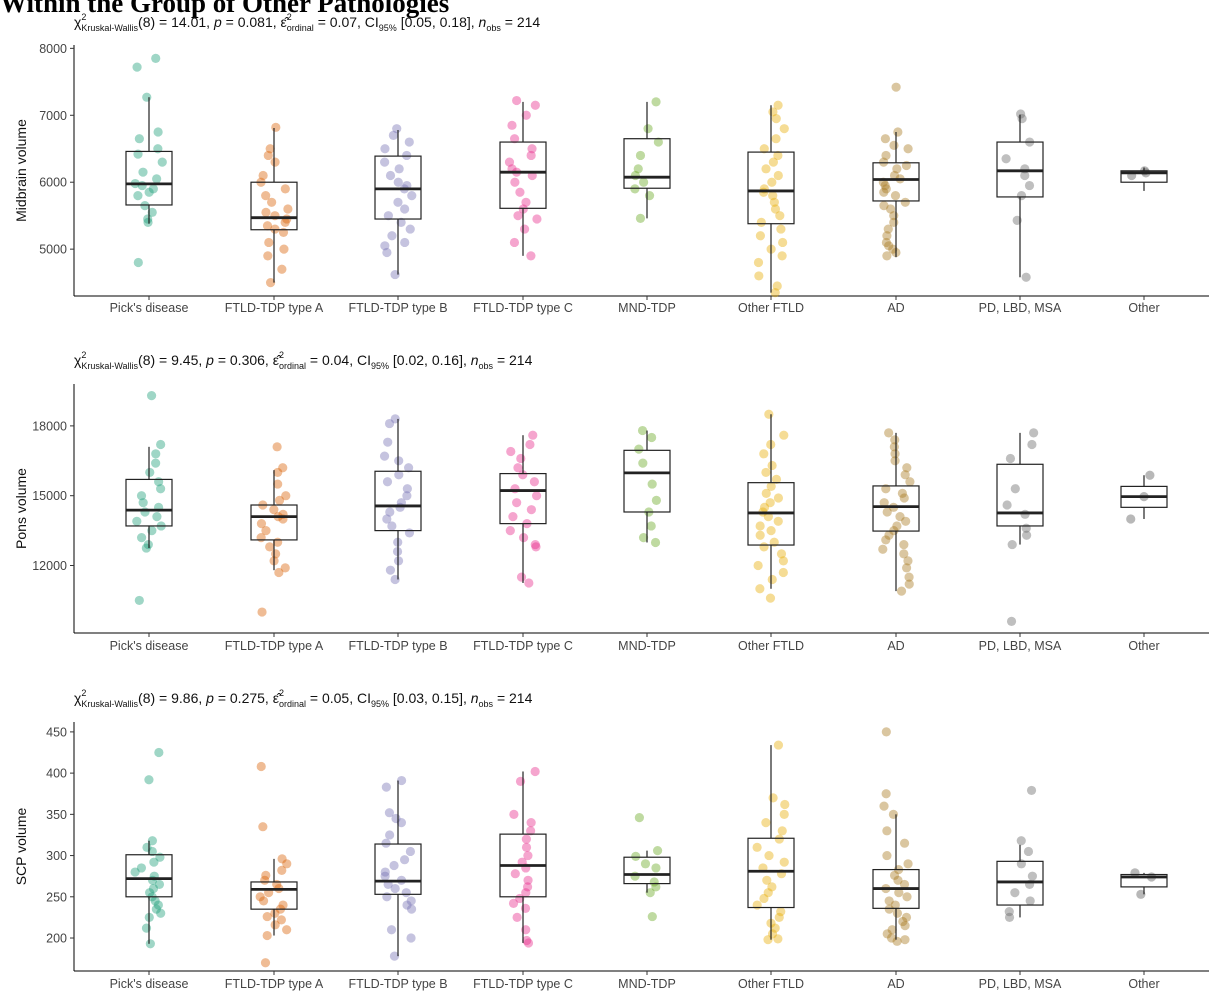 Image resolution: width=1209 pixels, height=992 pixels. What do you see at coordinates (475, 698) in the screenshot?
I see `n-symbol: n` at bounding box center [475, 698].